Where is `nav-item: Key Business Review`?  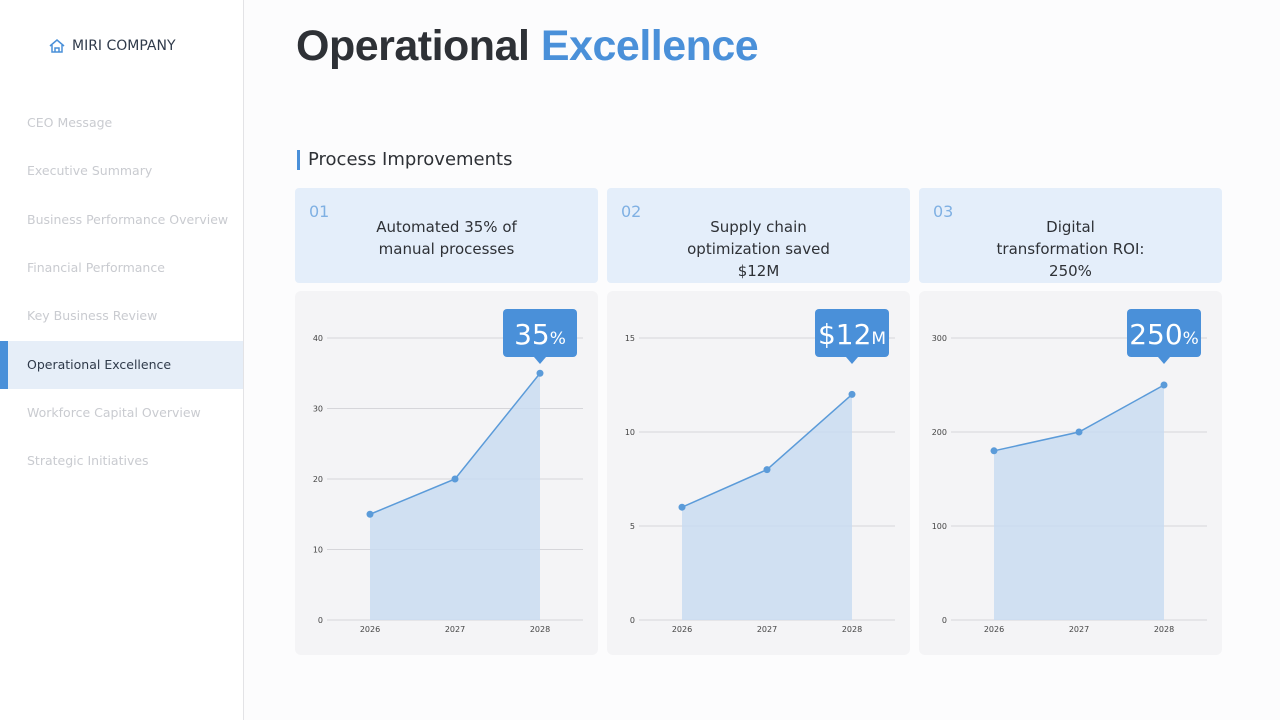
nav-item: Key Business Review is located at coordinates (92, 316).